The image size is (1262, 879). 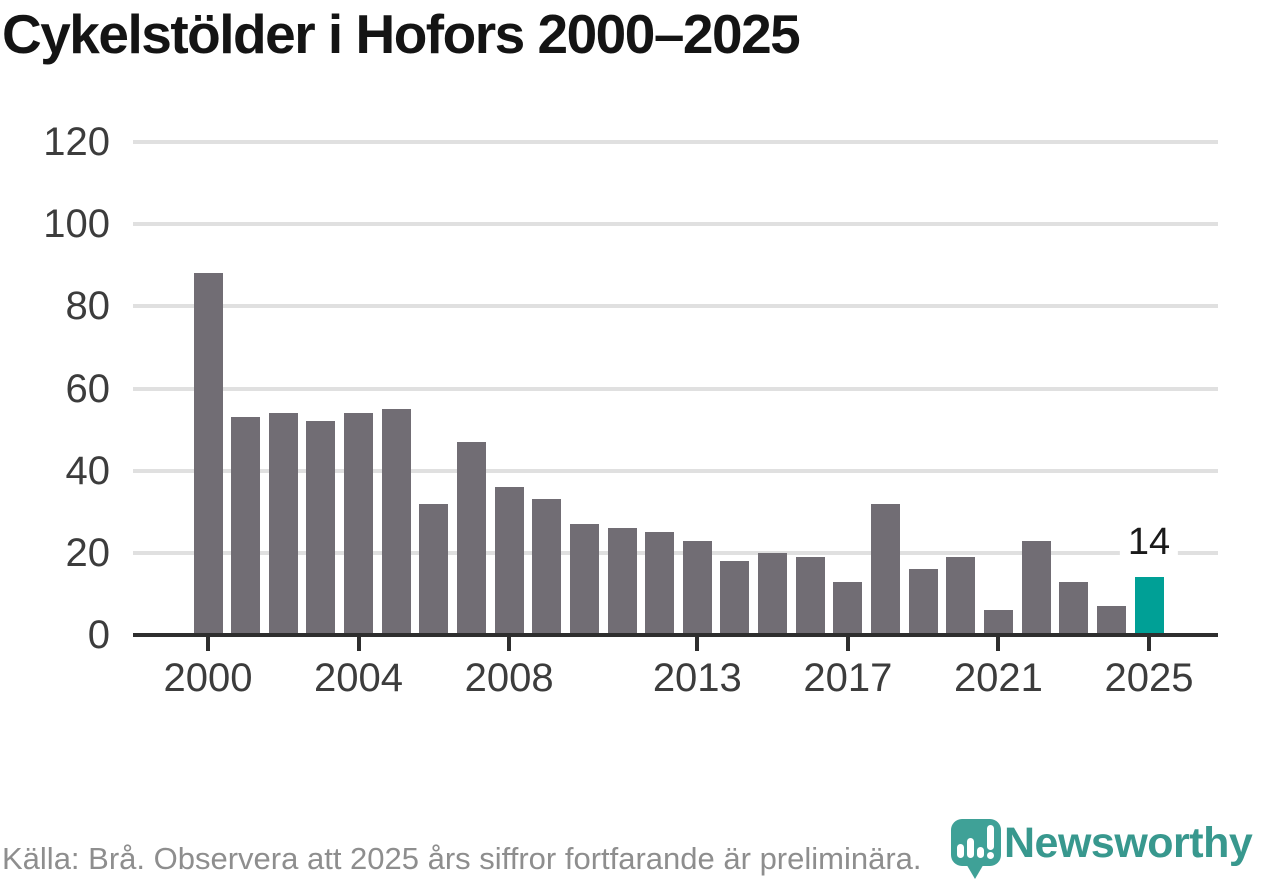 I want to click on newsworthy-wordmark: Newsworthy, so click(x=1128, y=843).